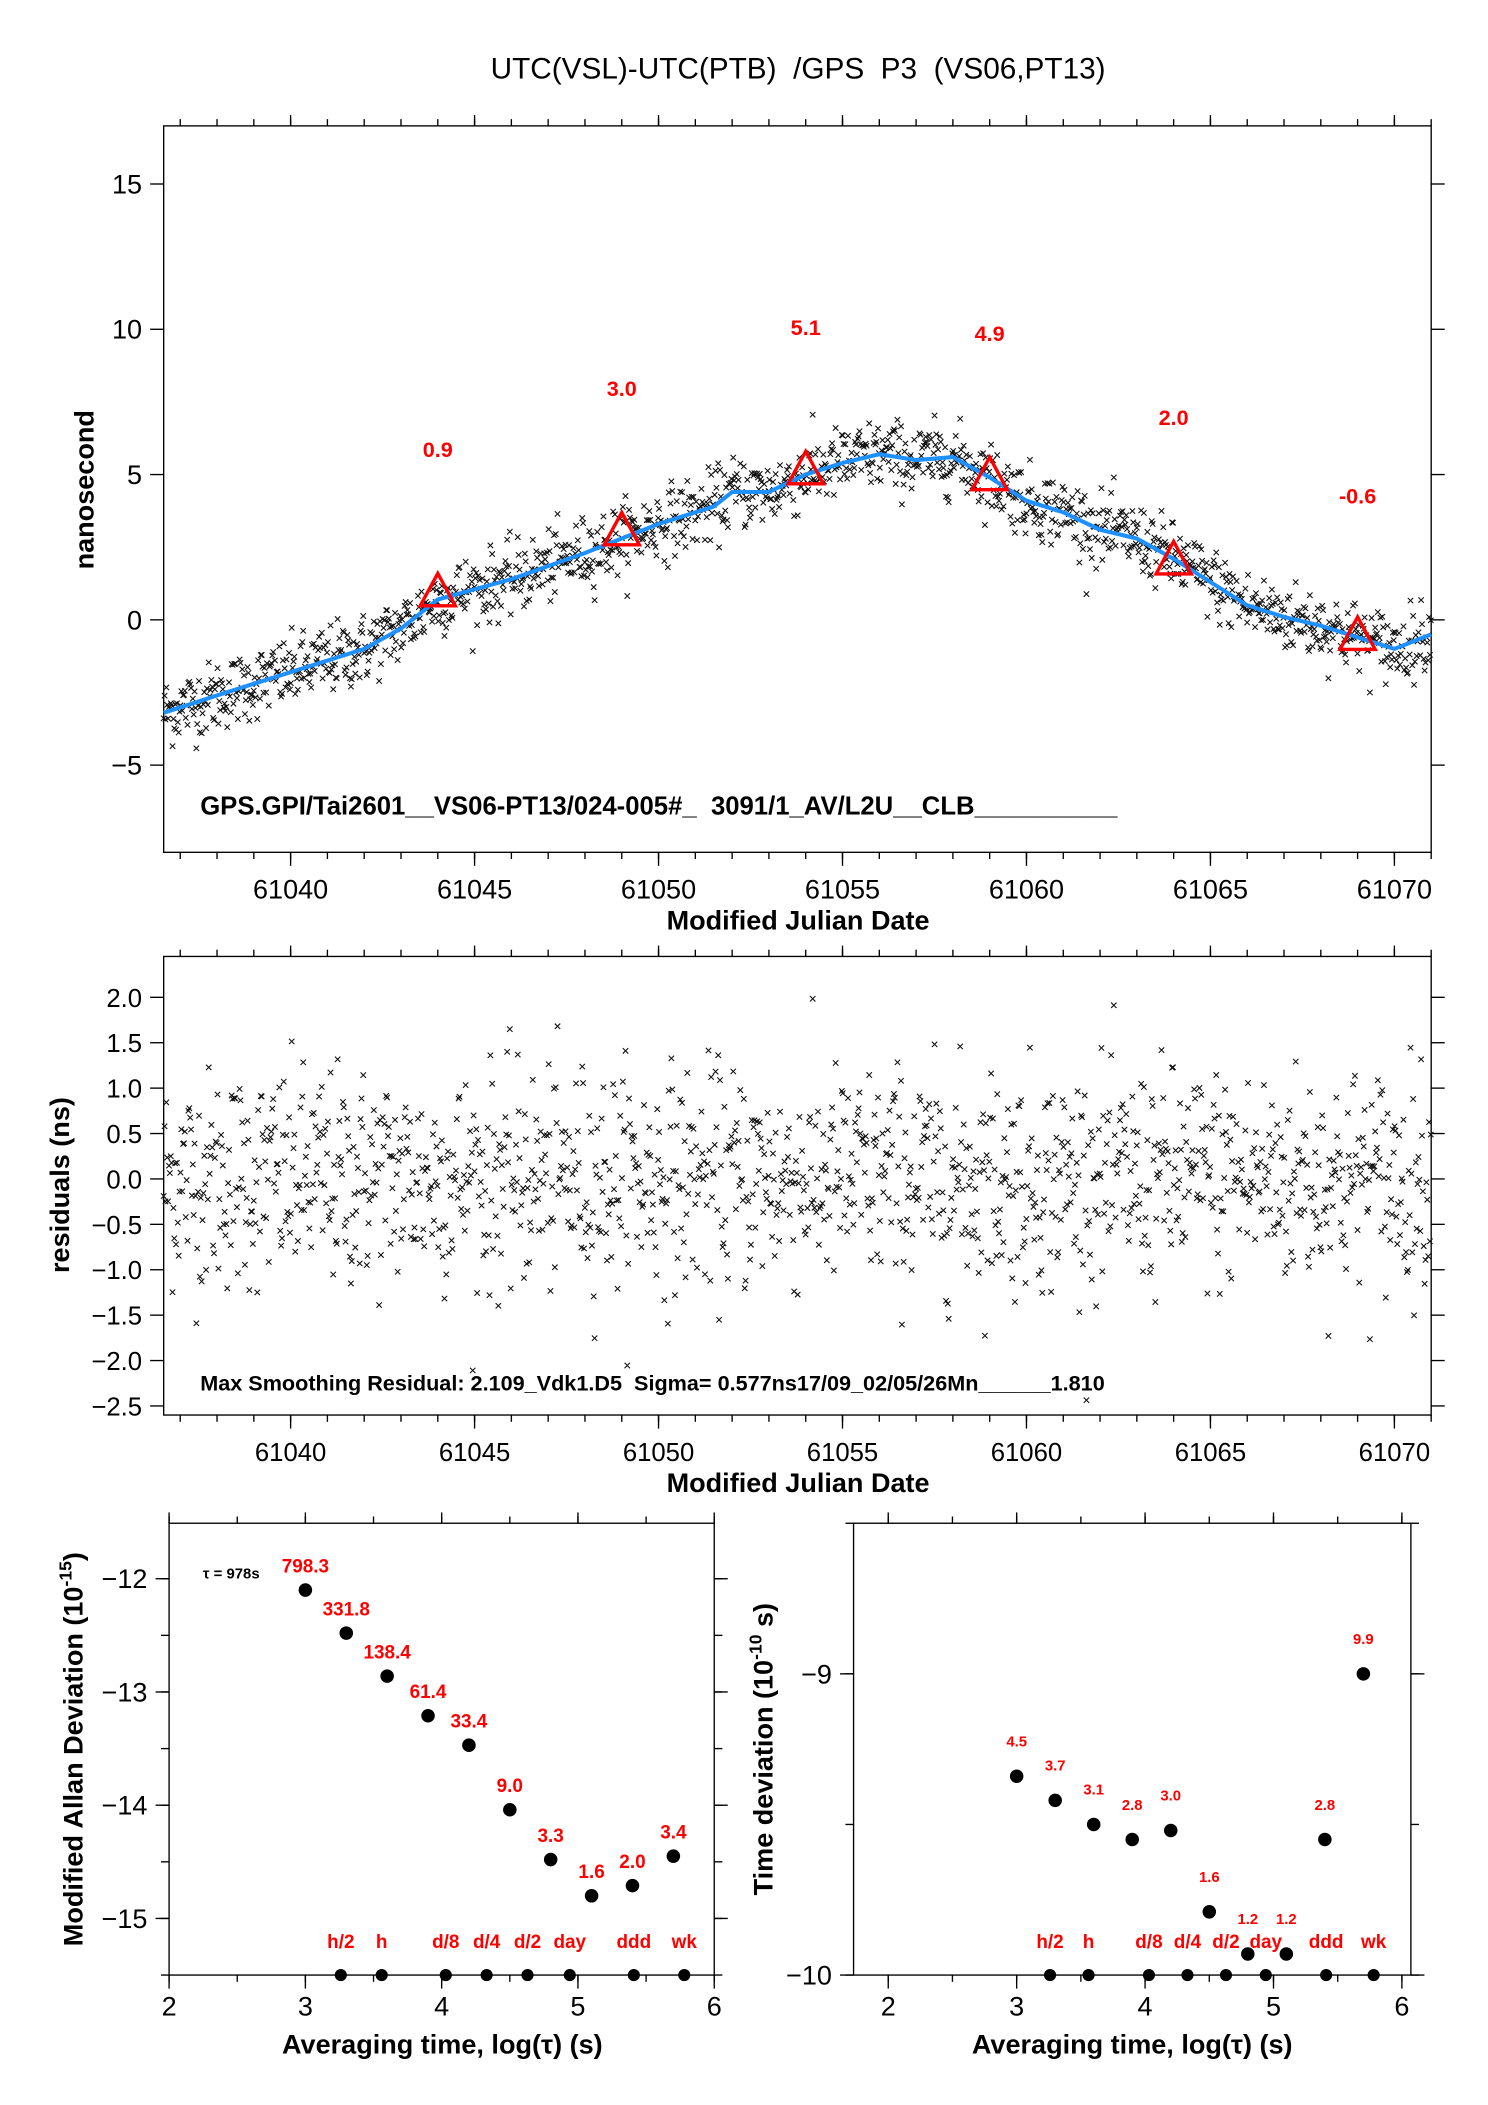 The height and width of the screenshot is (2105, 1488). Describe the element at coordinates (1093, 1791) in the screenshot. I see `deviation-value-label: 3.1` at that location.